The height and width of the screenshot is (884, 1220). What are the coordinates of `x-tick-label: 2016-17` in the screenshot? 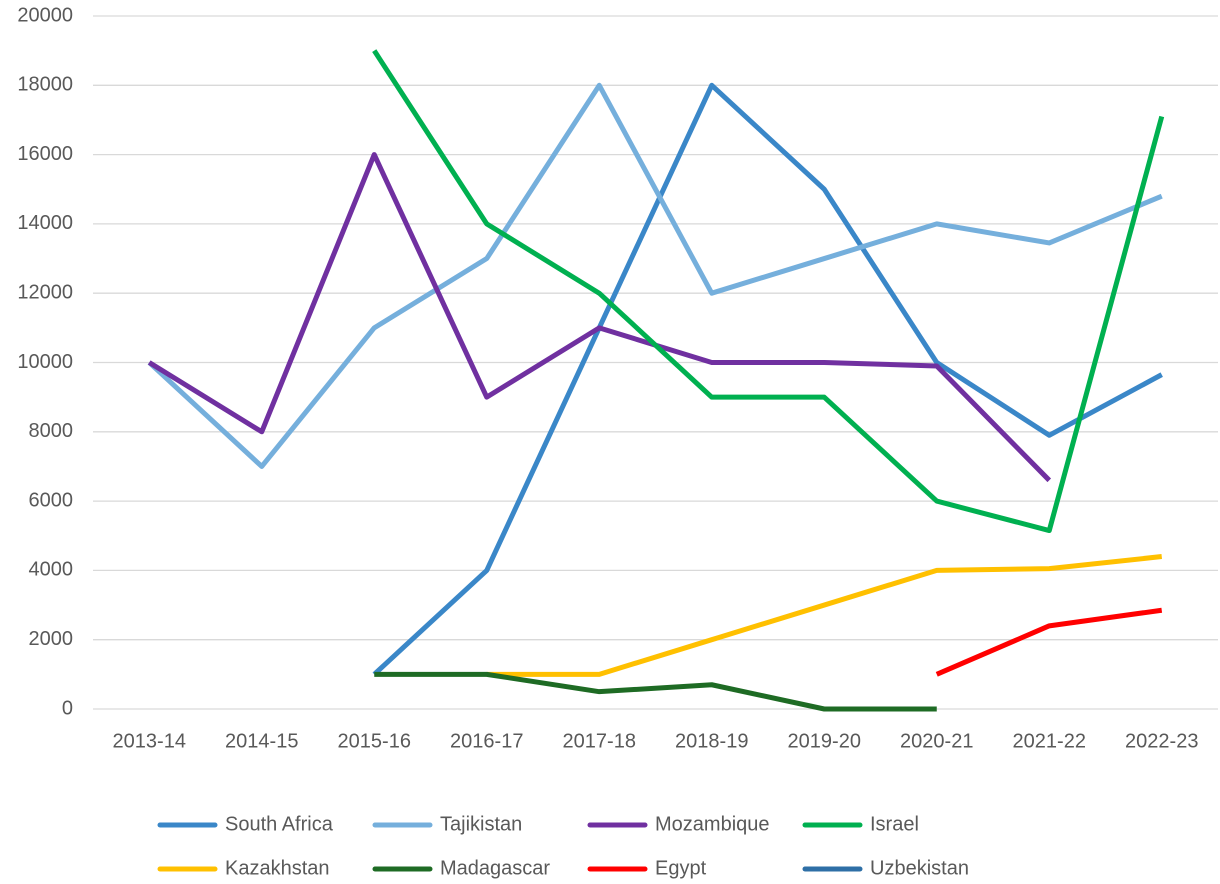 It's located at (486, 741).